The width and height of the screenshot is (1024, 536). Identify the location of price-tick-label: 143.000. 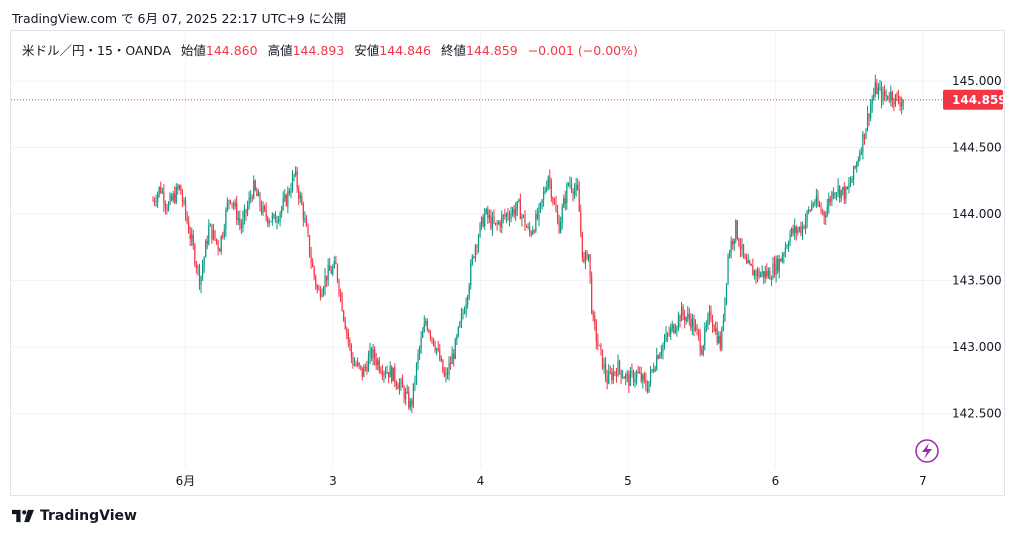
(977, 347).